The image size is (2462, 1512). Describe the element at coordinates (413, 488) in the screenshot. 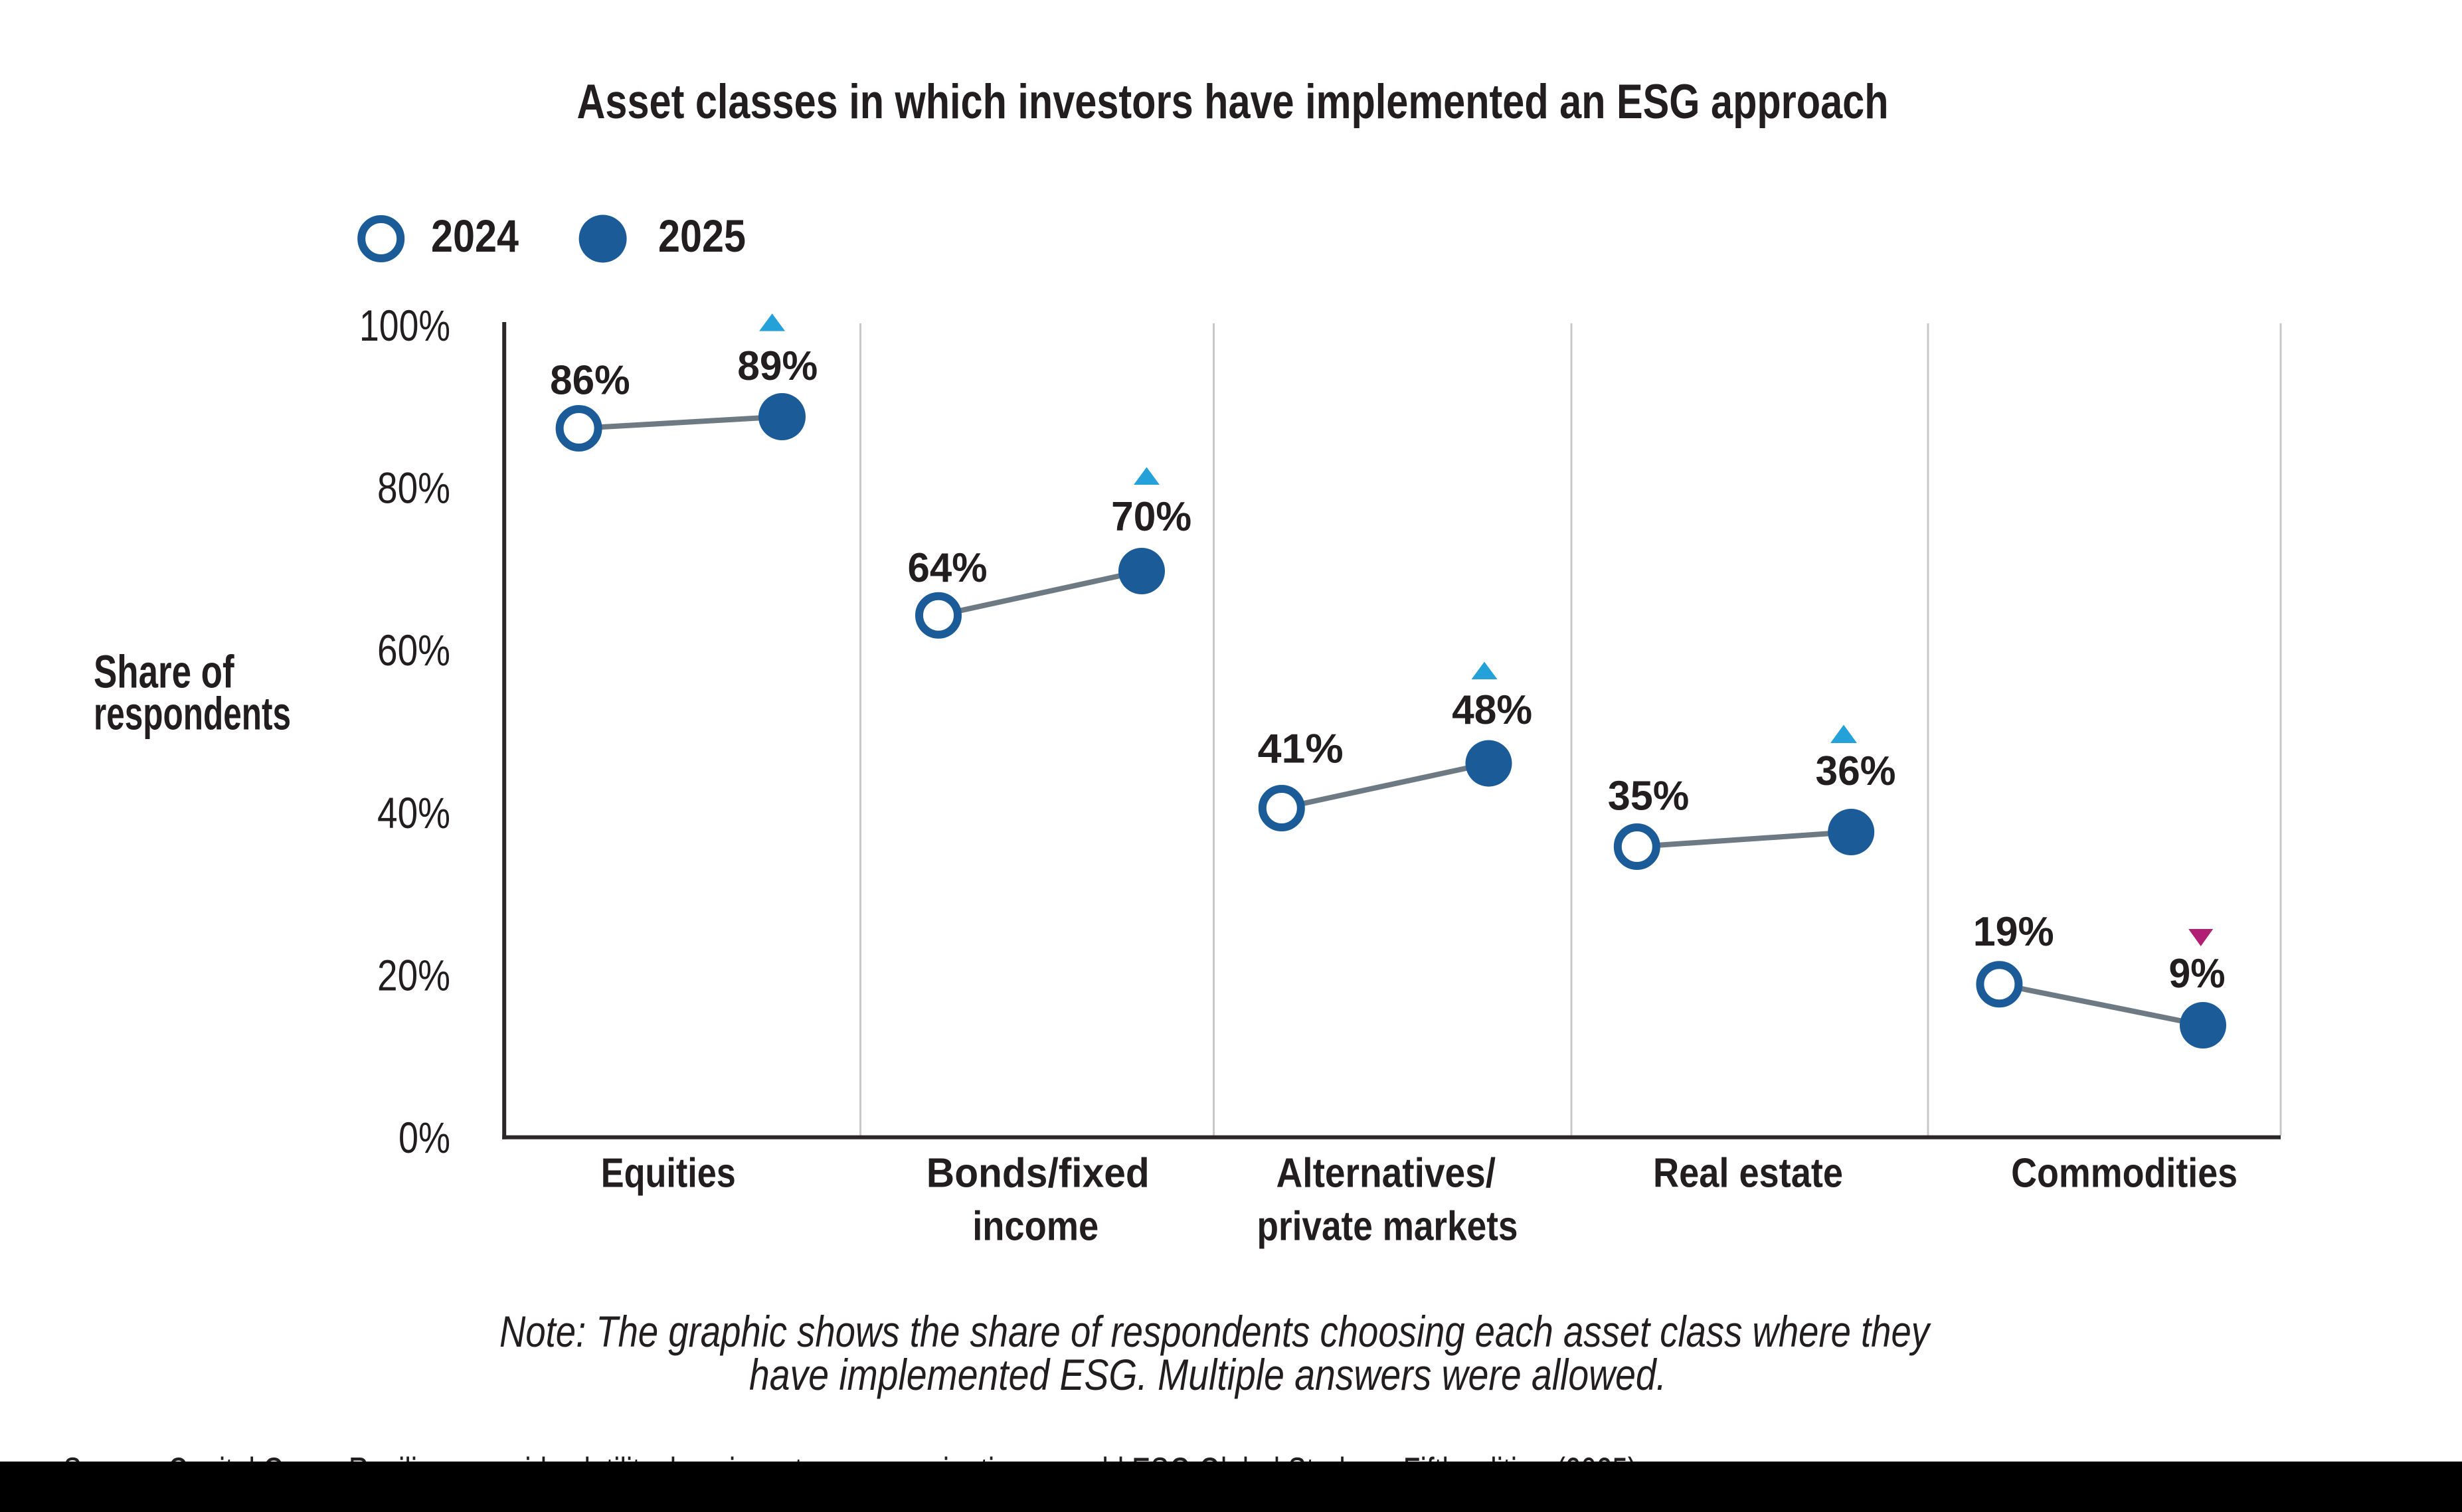

I see `svg-text: 80%` at that location.